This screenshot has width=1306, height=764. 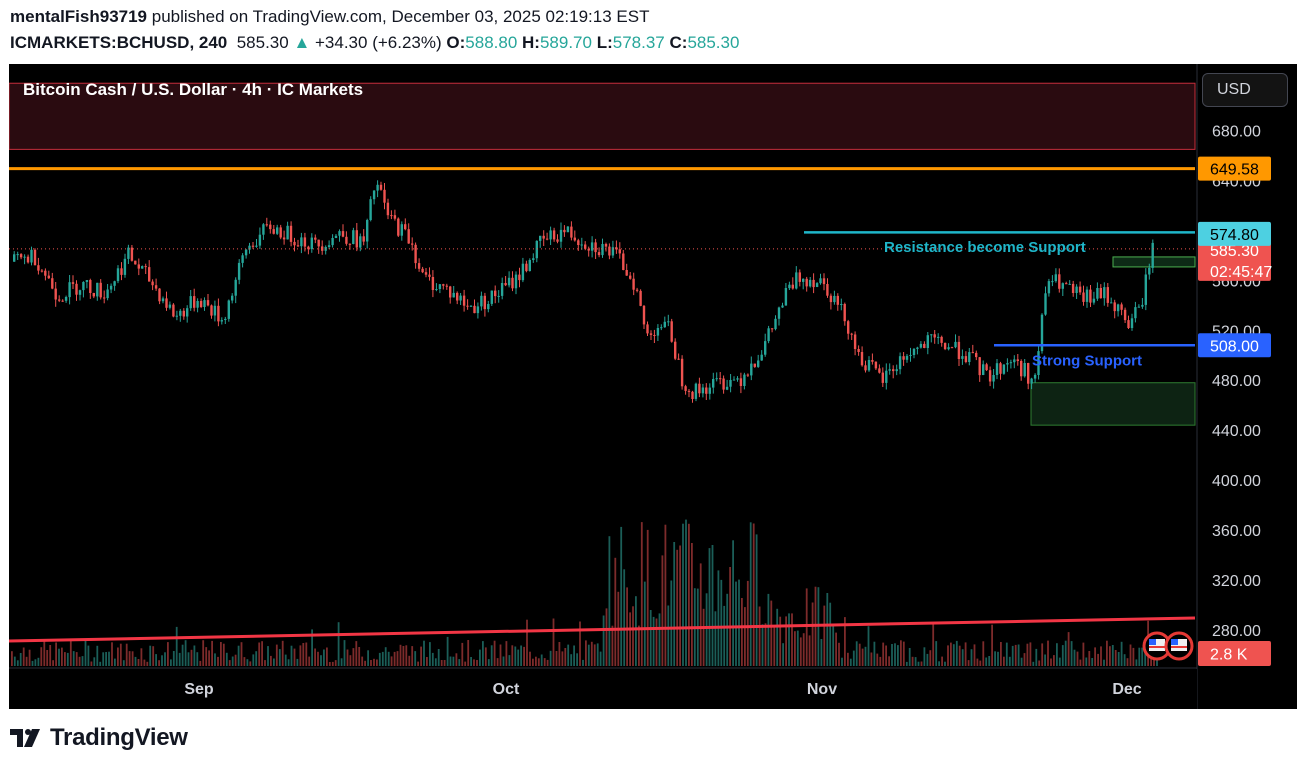 I want to click on annotation-resistance-support: Resistance become Support, so click(x=985, y=247).